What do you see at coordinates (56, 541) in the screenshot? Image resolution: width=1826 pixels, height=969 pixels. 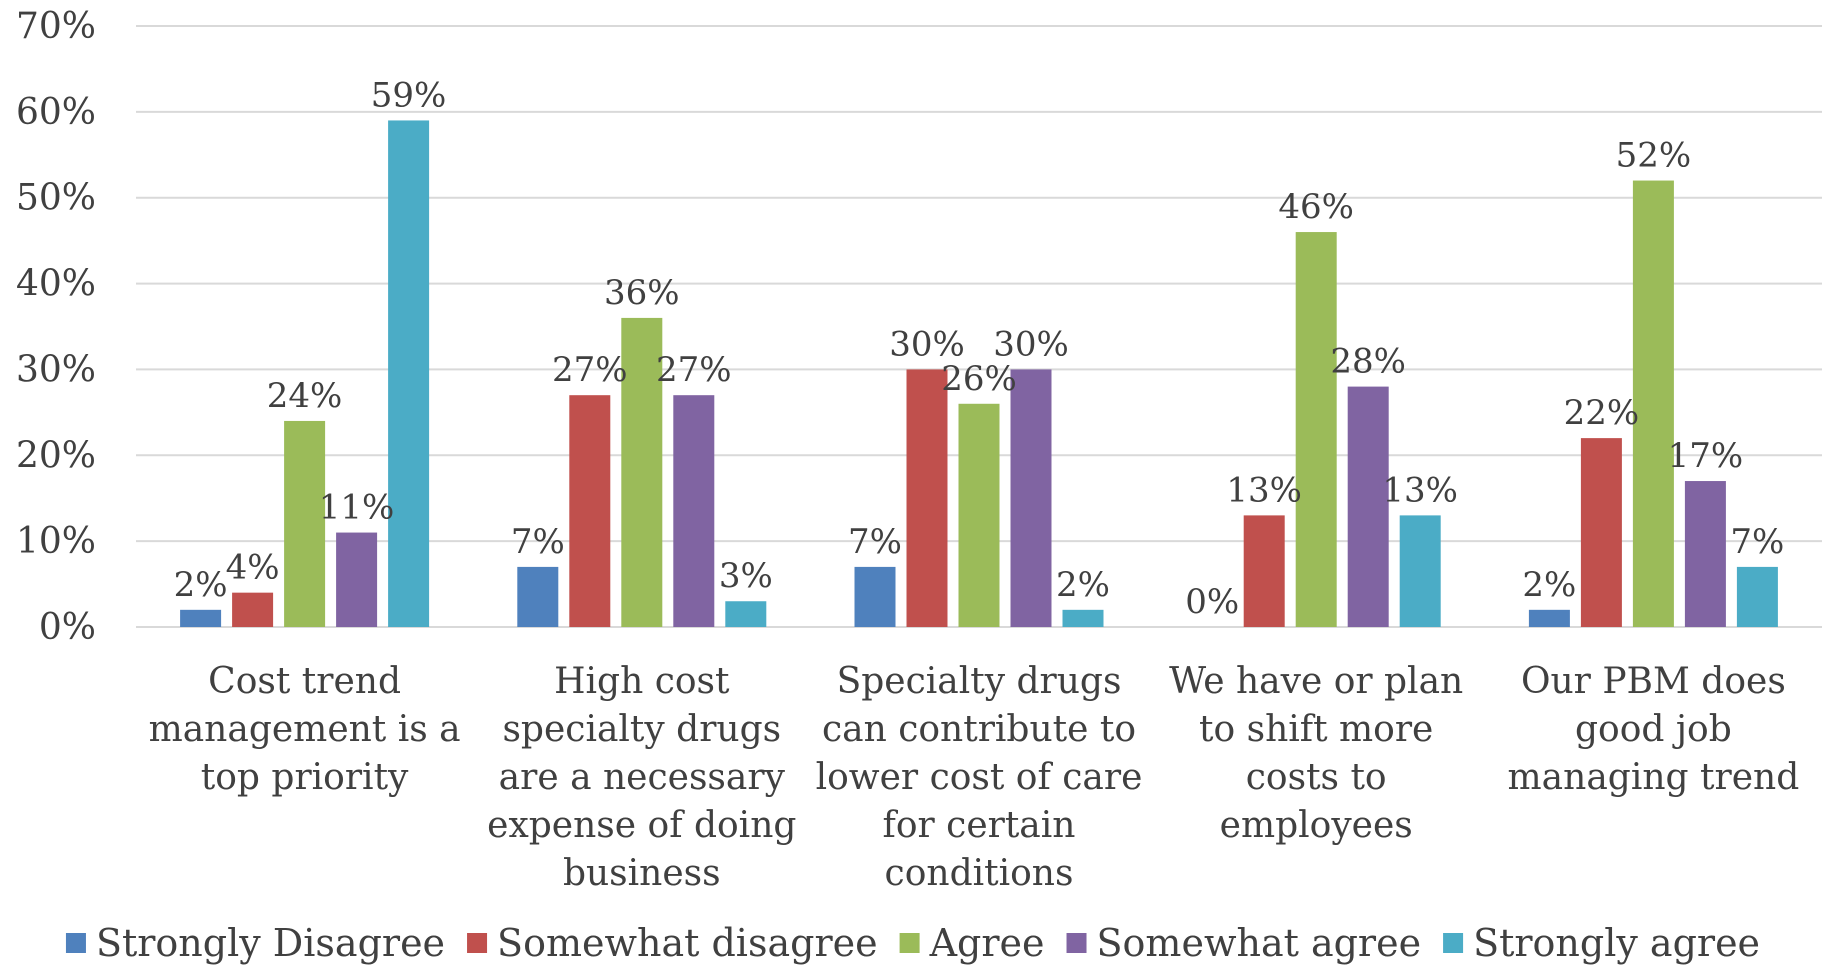 I see `y-tick-label: 10%` at bounding box center [56, 541].